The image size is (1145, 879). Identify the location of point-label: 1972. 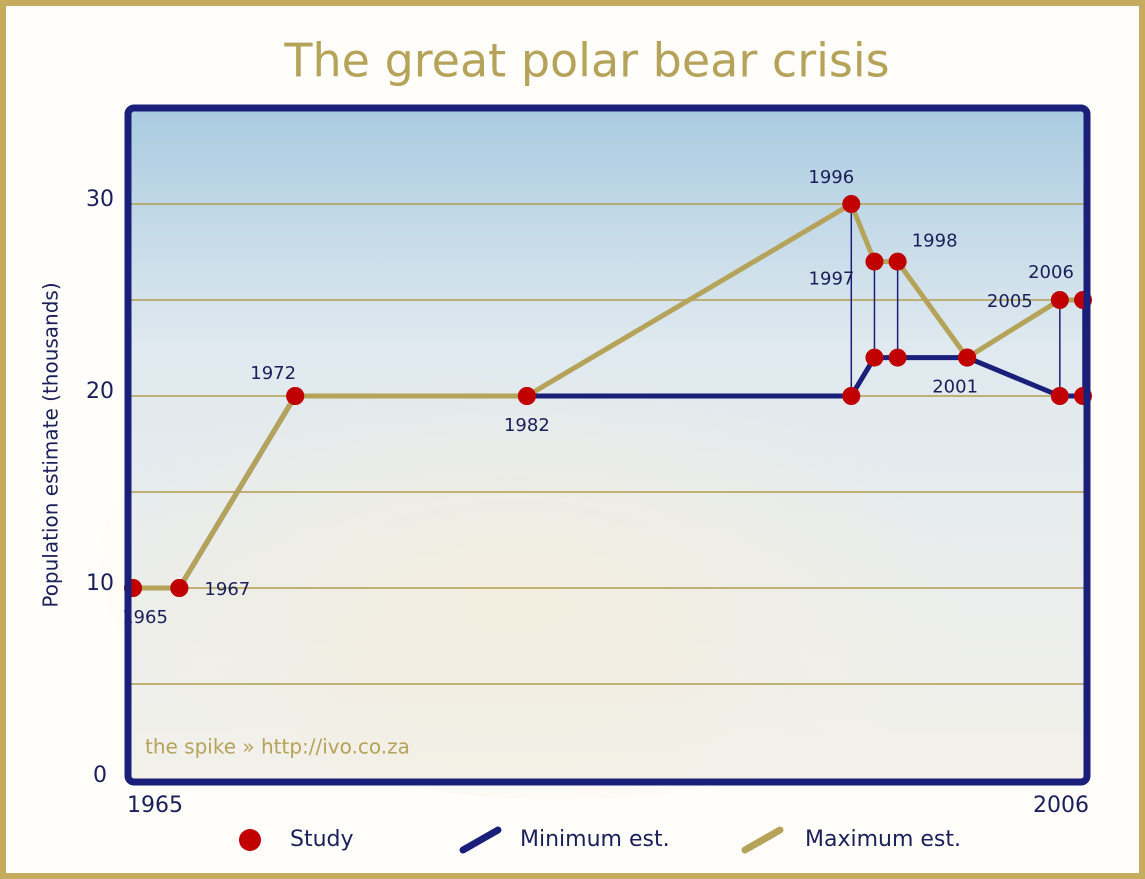
(273, 373).